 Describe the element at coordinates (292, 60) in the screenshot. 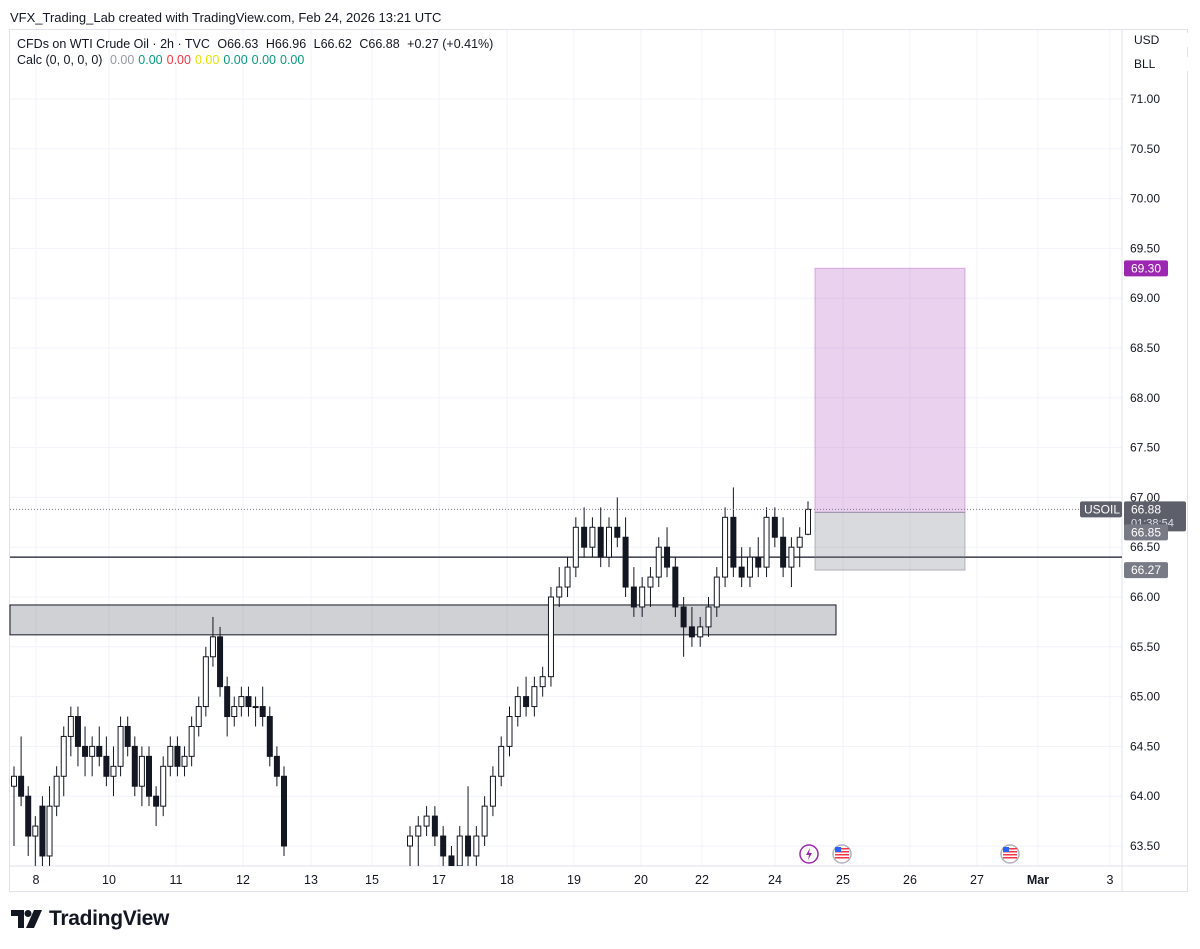

I see `calc-value-6: 0.00` at that location.